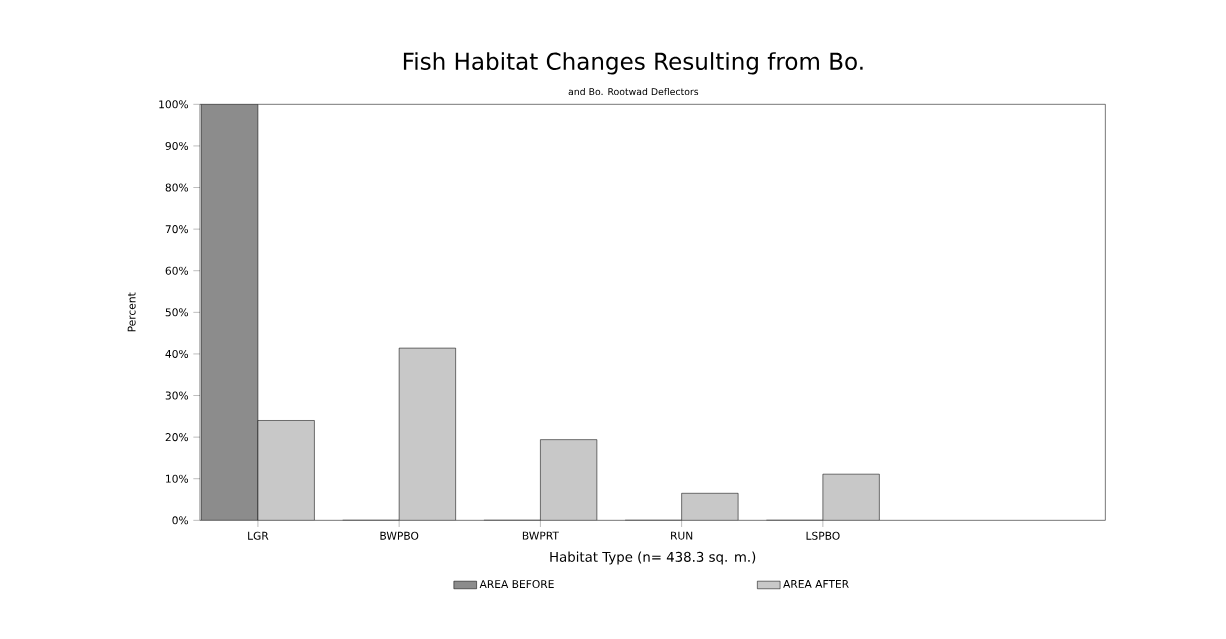  Describe the element at coordinates (399, 535) in the screenshot. I see `x-tick-label: BWPBO` at that location.